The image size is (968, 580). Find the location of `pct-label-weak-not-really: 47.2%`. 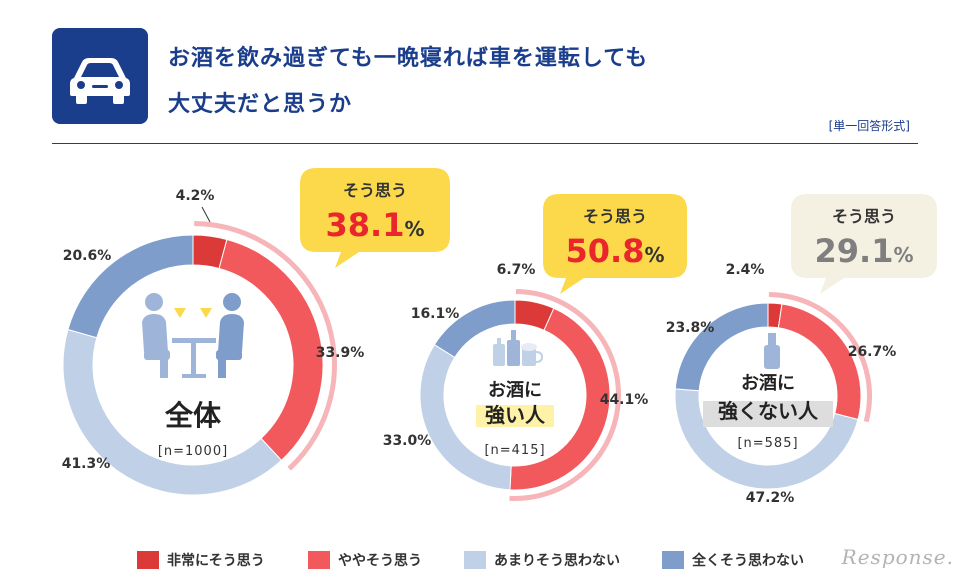

pct-label-weak-not-really: 47.2% is located at coordinates (770, 498).